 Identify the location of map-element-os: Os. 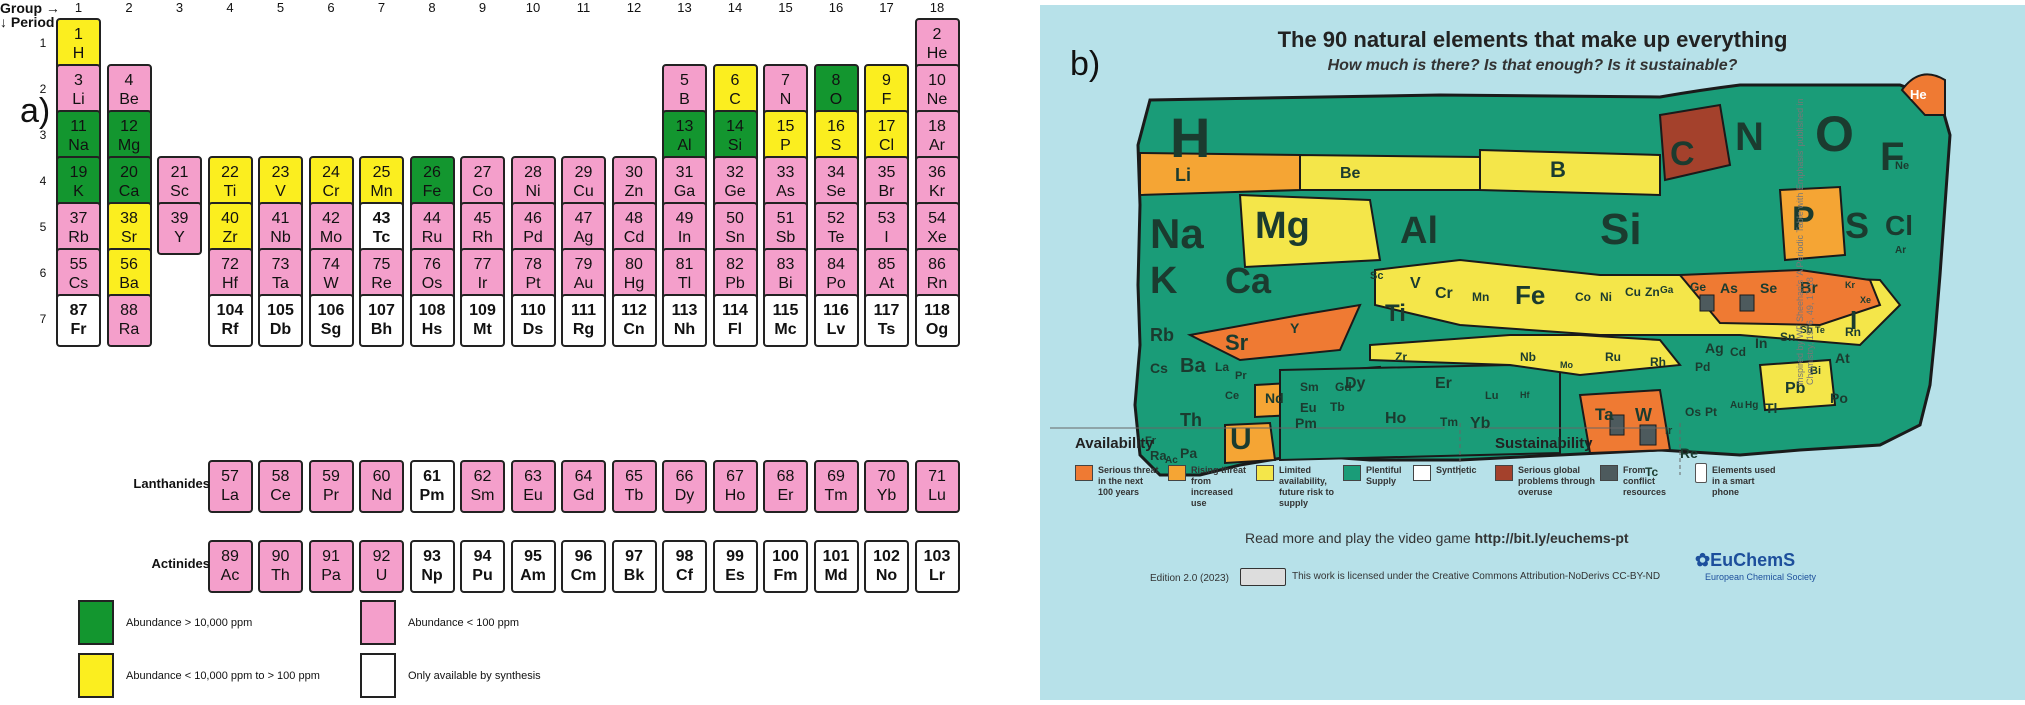
(1693, 412).